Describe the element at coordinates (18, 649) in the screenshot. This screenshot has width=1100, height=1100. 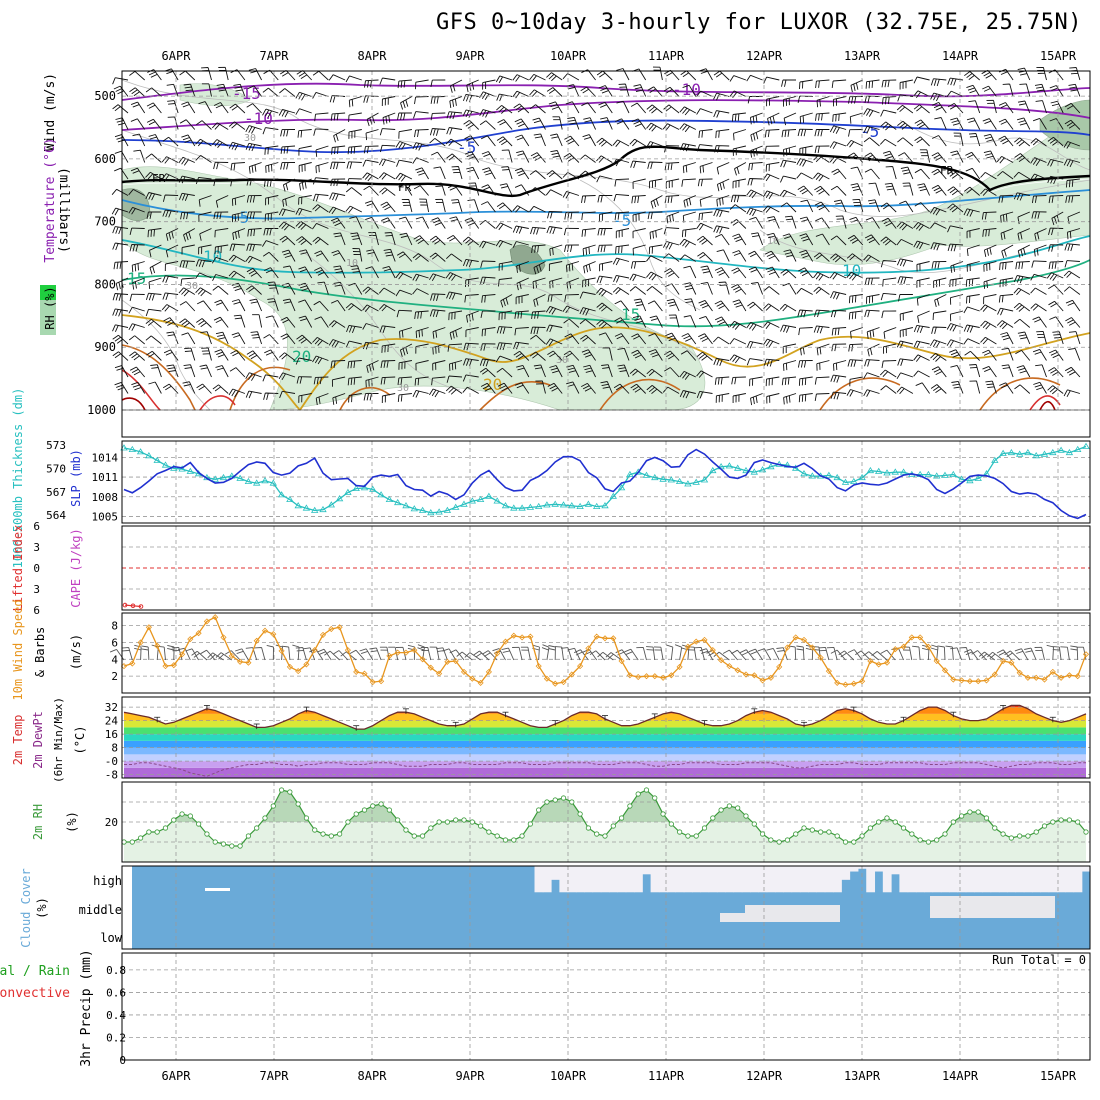
I see `wind-speed-axis-label: 10m Wind Speed` at that location.